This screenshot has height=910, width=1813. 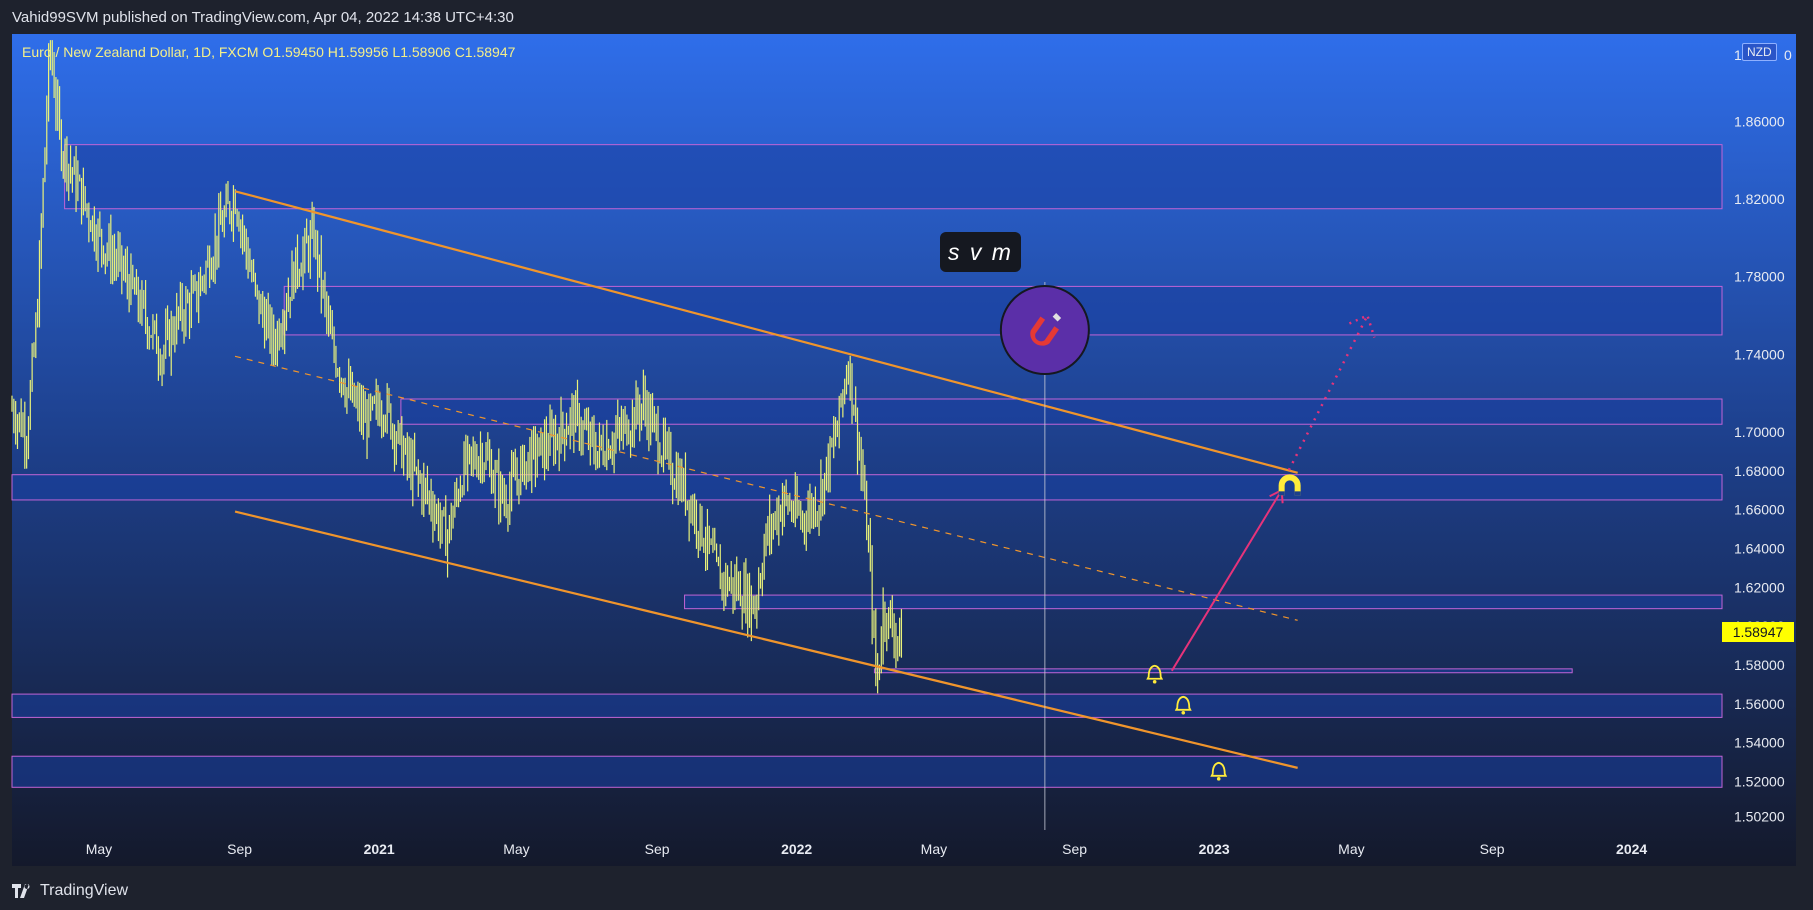 What do you see at coordinates (1759, 471) in the screenshot?
I see `y-tick-label: 1.68000` at bounding box center [1759, 471].